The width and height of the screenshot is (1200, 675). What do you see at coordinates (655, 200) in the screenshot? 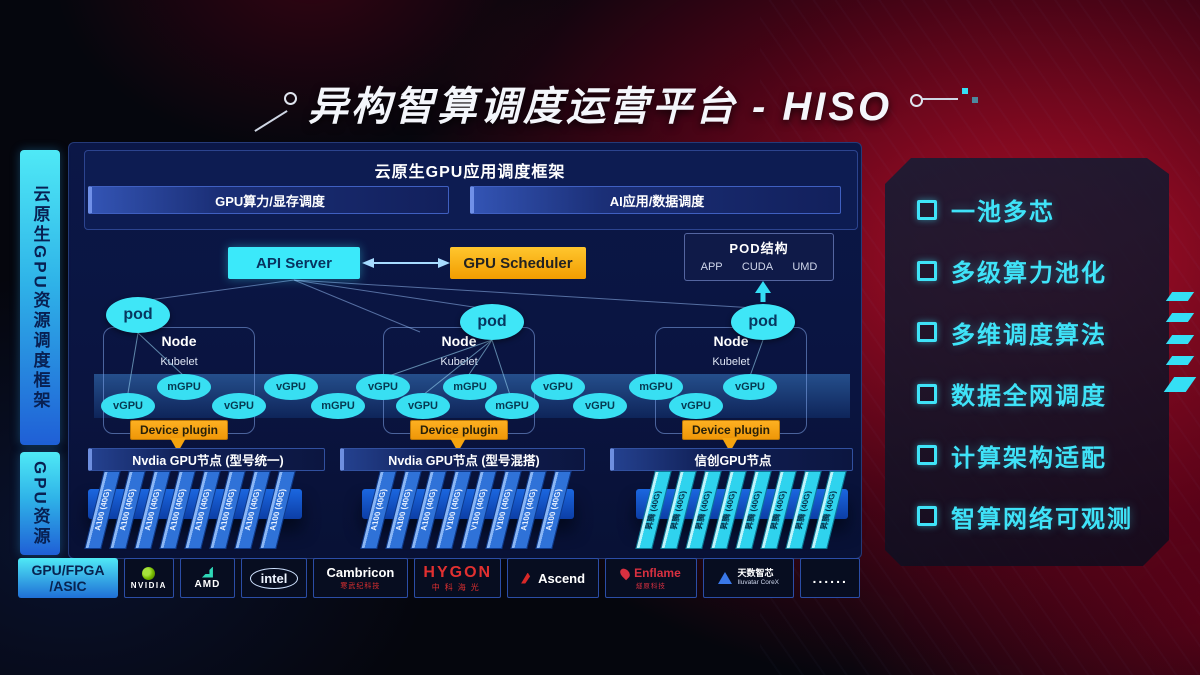
I see `framework-bar-ai: AI应用/数据调度` at bounding box center [655, 200].